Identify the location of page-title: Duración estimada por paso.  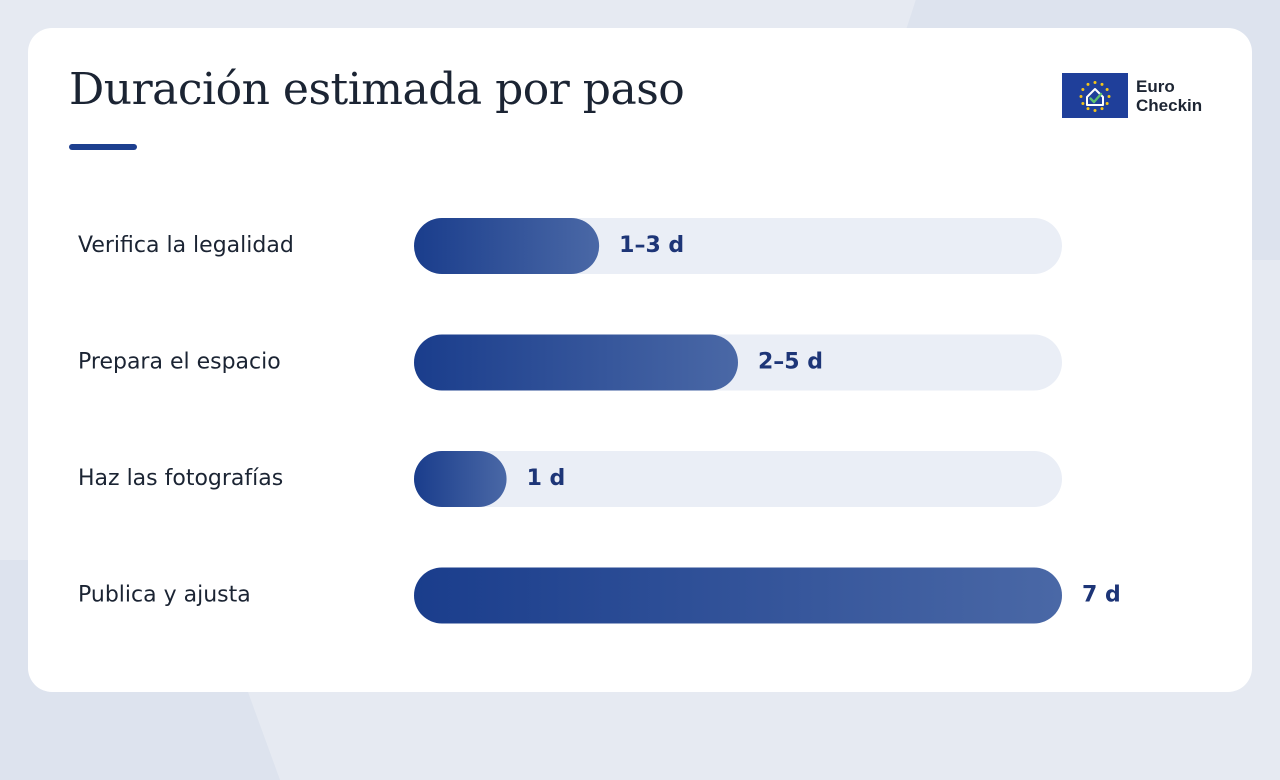
(377, 89).